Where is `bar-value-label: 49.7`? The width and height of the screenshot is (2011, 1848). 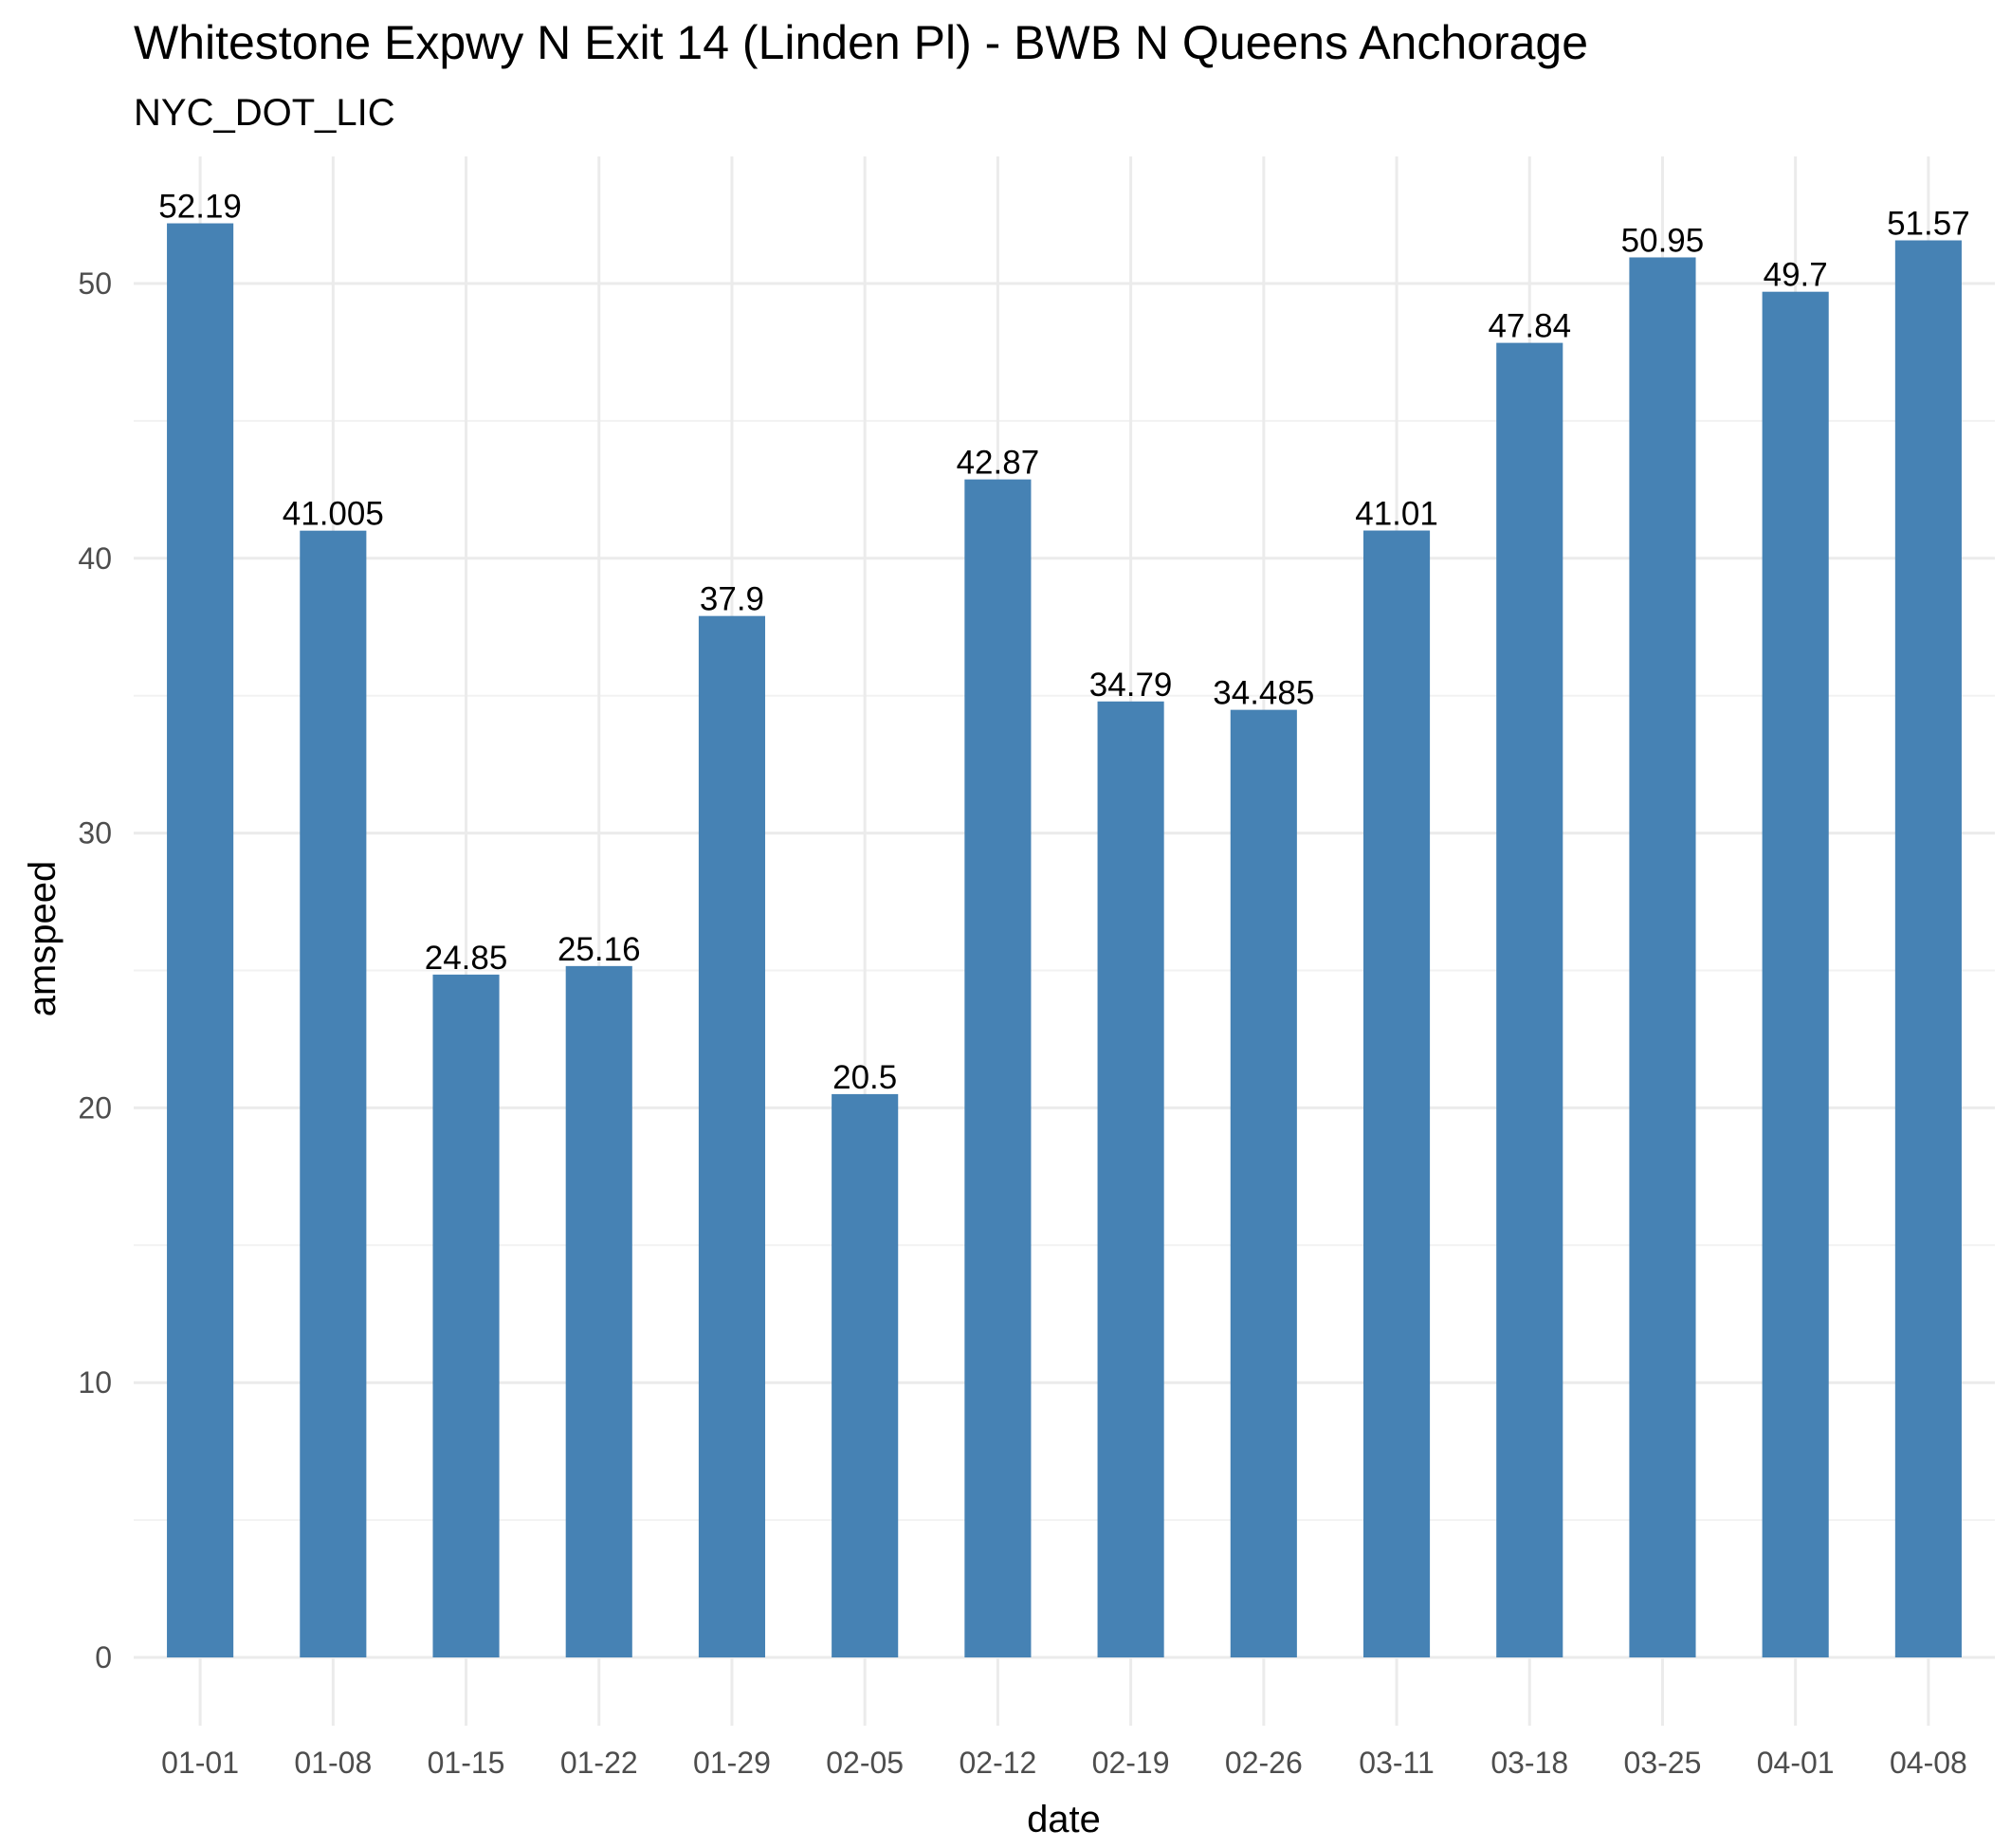
bar-value-label: 49.7 is located at coordinates (1796, 275).